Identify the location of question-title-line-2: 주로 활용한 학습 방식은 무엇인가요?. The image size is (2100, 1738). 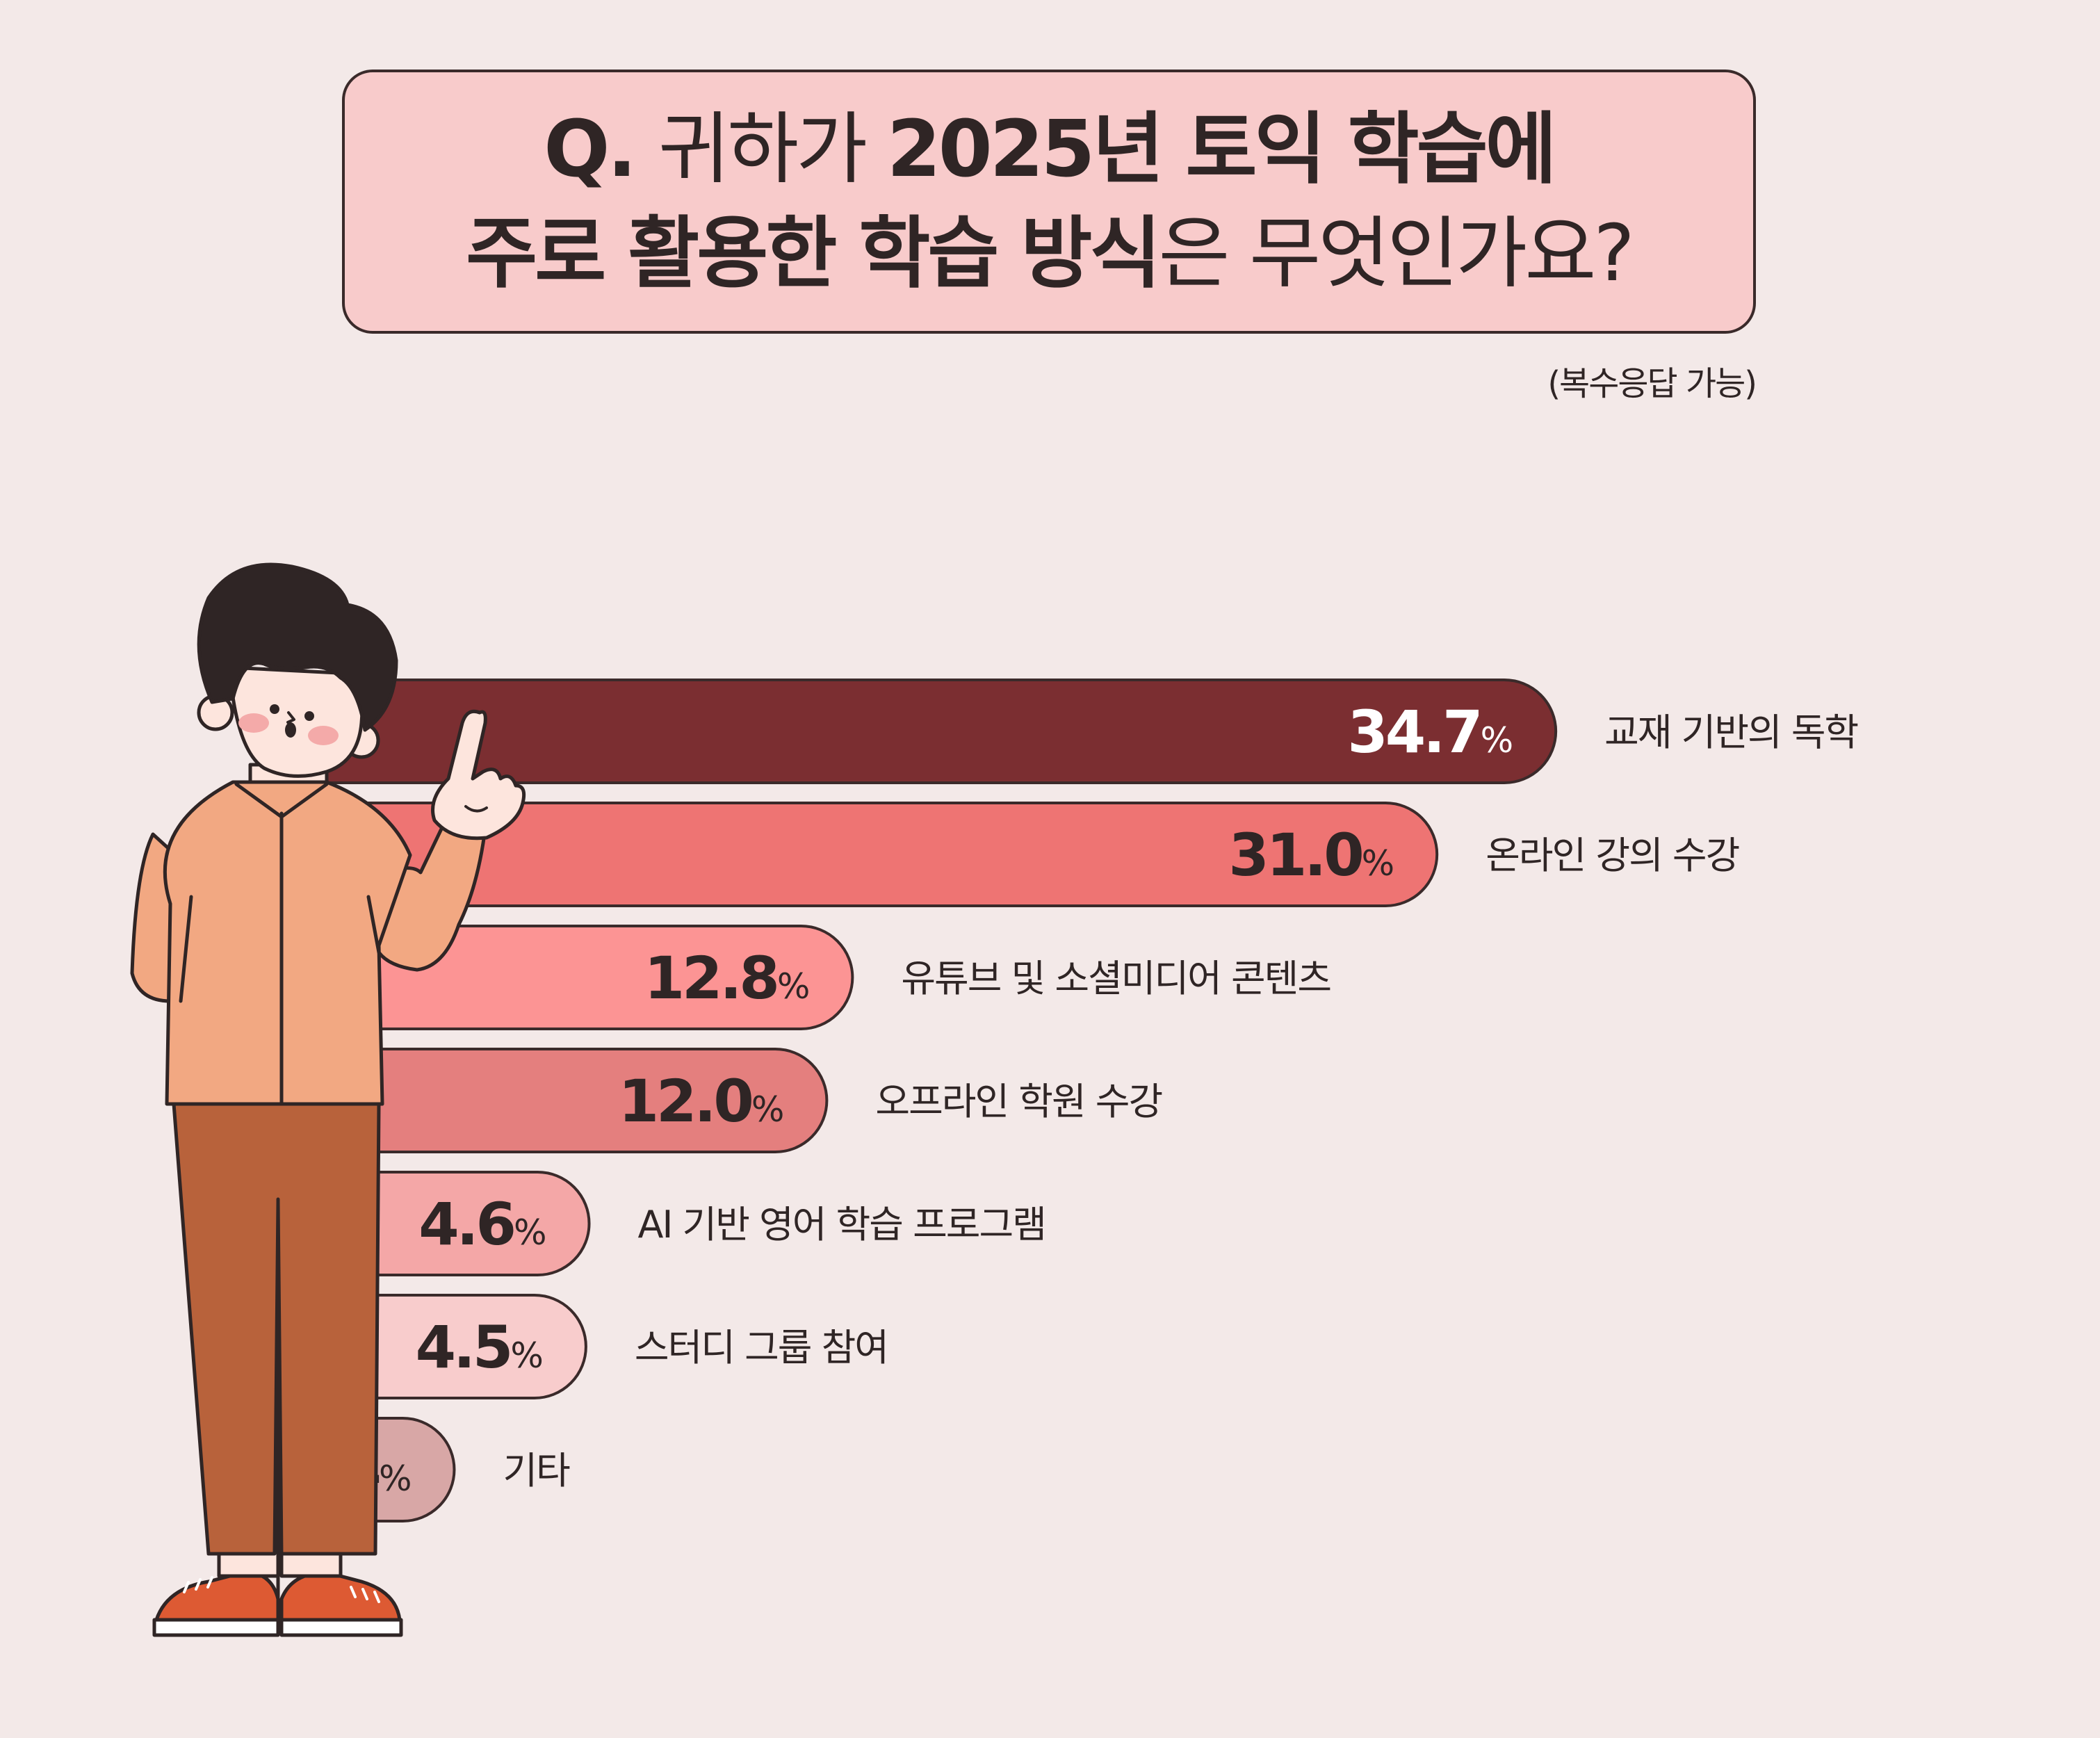
(1050, 254).